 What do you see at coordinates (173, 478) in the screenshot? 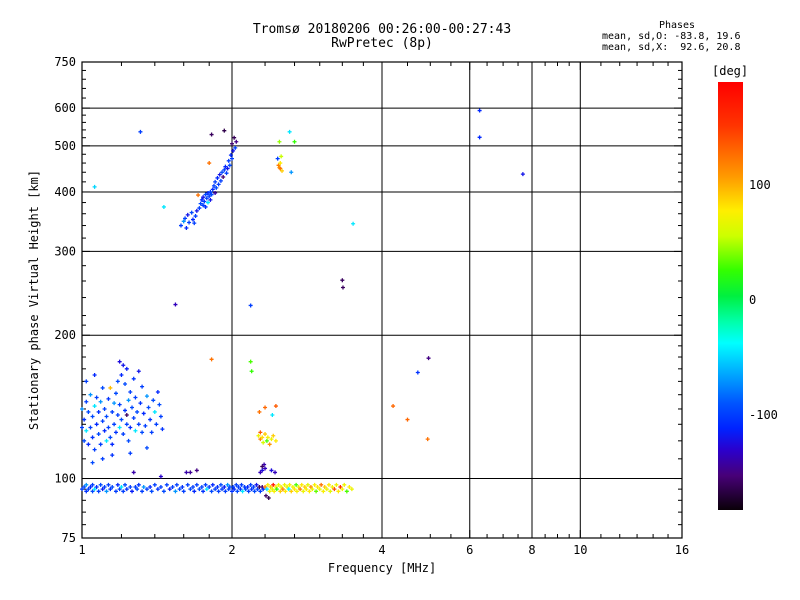
I see `series-e-region-band-blue` at bounding box center [173, 478].